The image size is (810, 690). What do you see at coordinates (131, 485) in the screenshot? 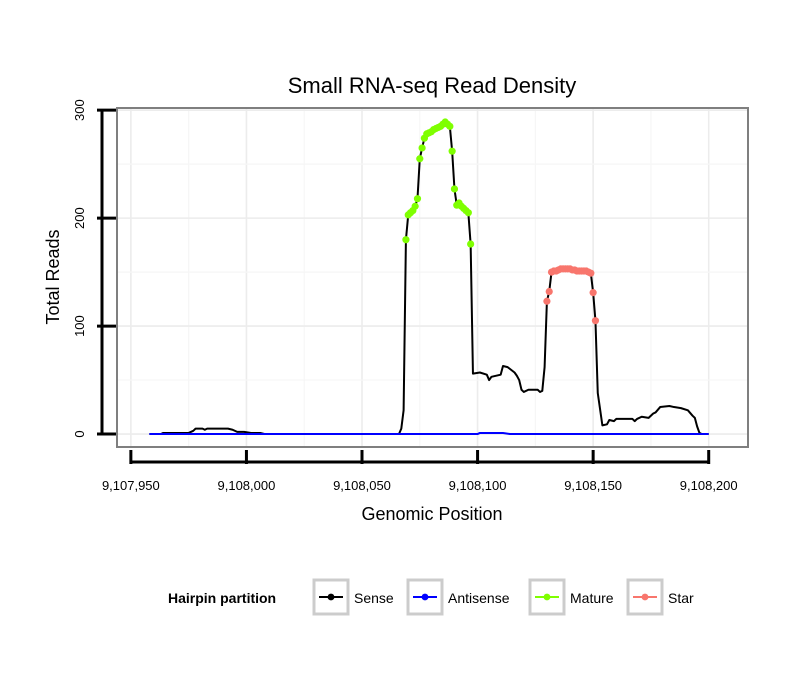
I see `x-tick-label: 9,107,950` at bounding box center [131, 485].